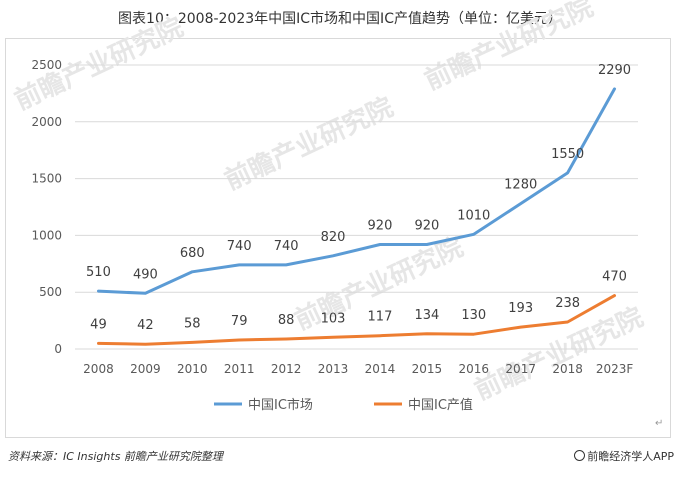 The image size is (680, 477). What do you see at coordinates (98, 272) in the screenshot?
I see `data-label: 510` at bounding box center [98, 272].